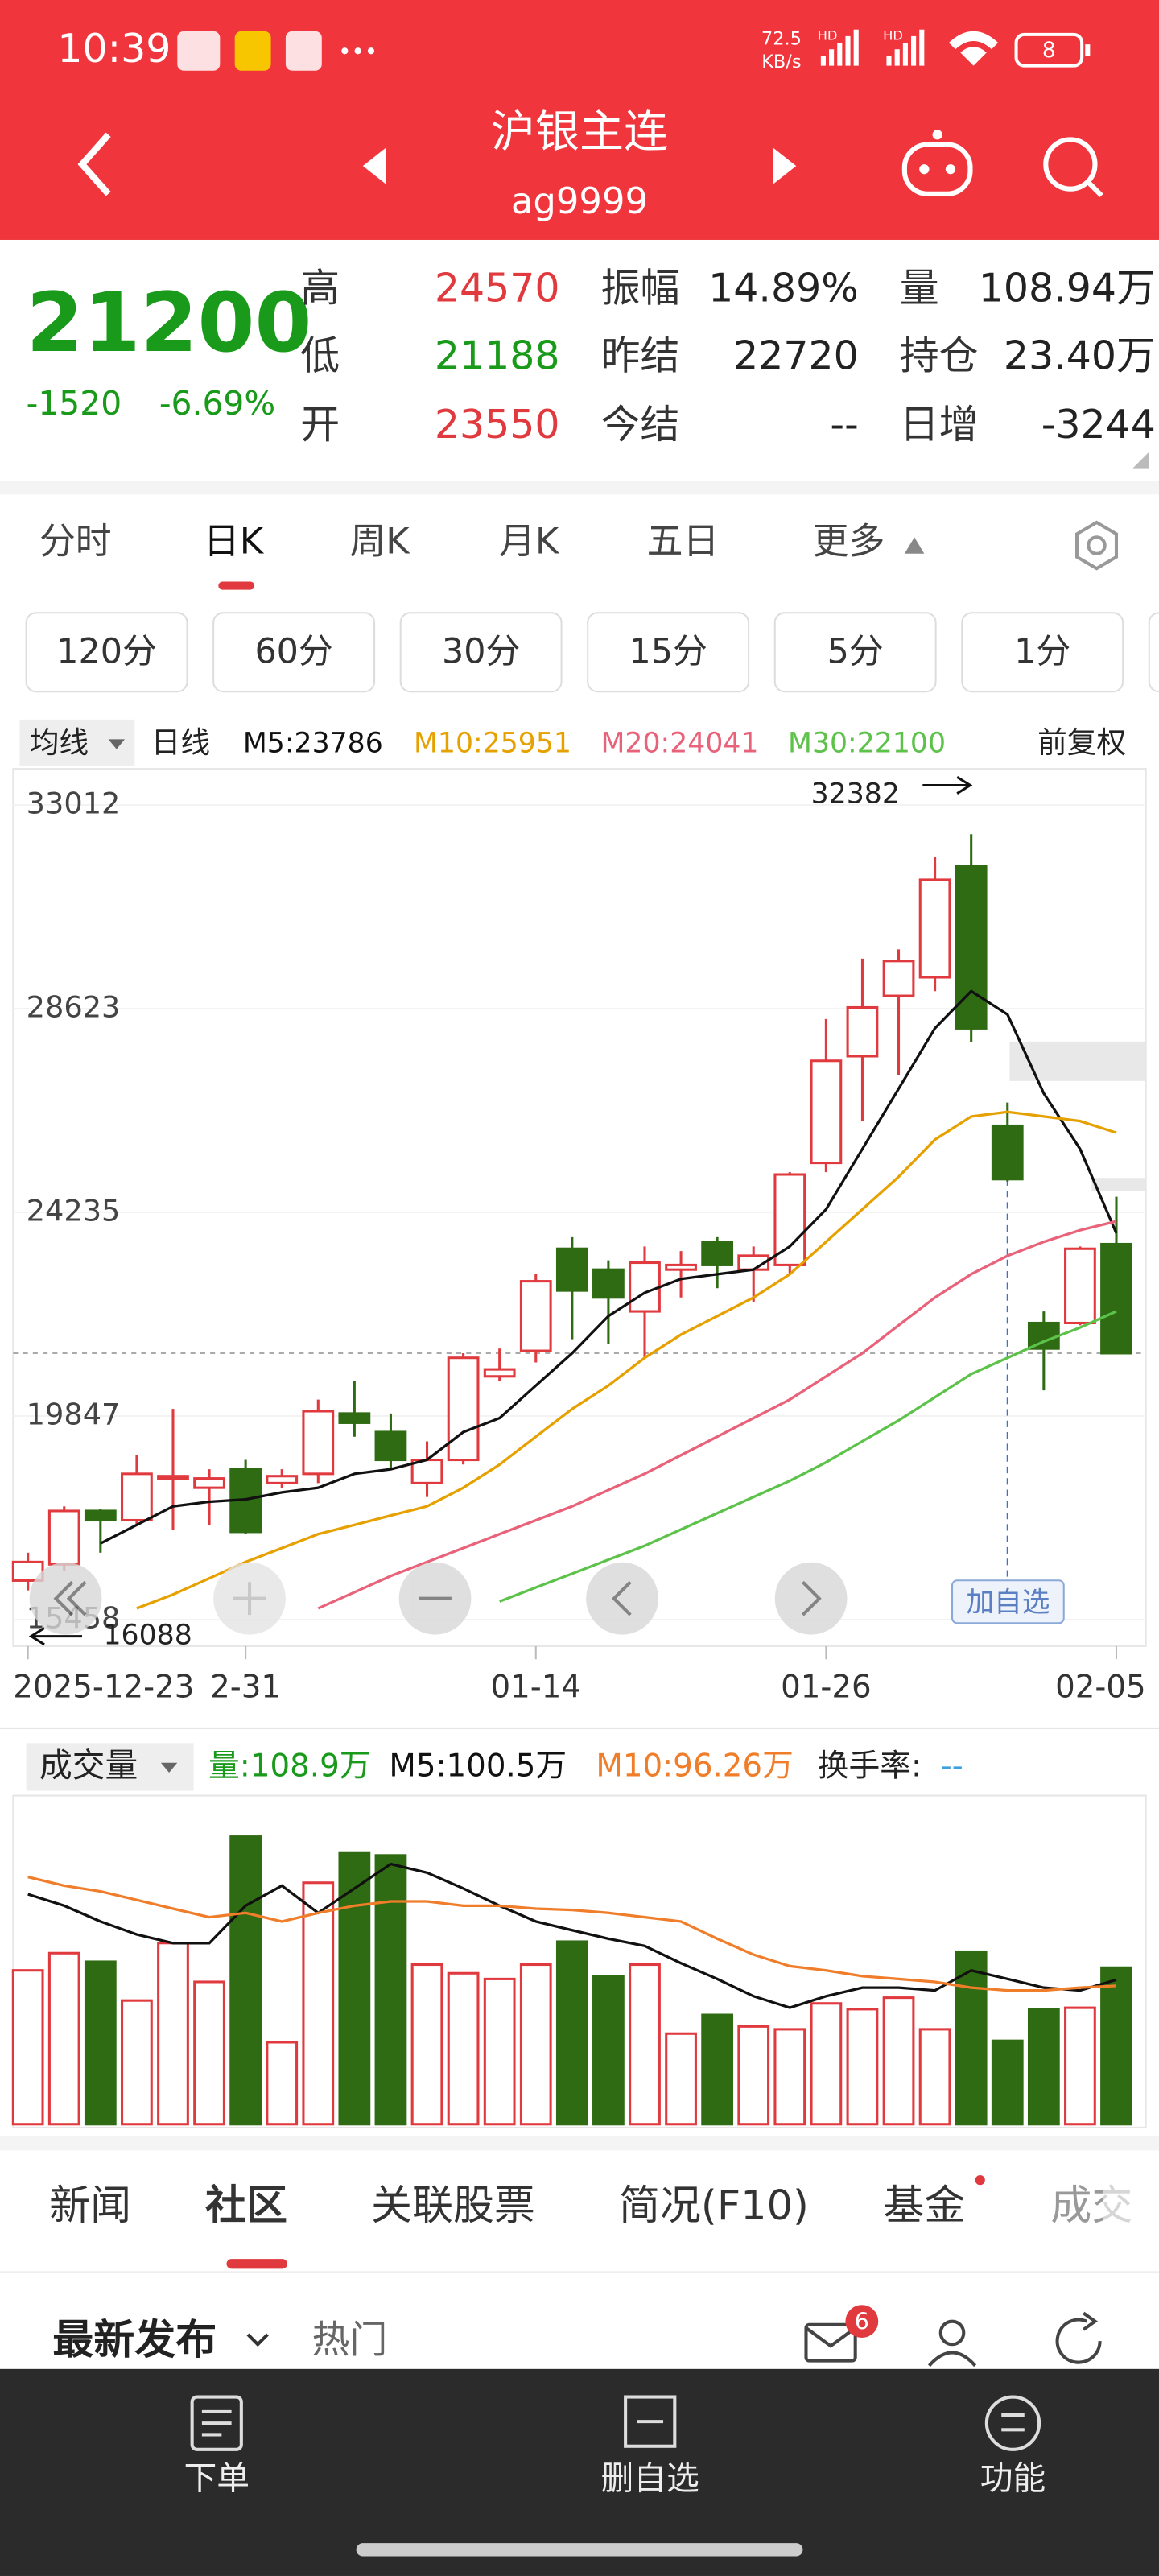 The height and width of the screenshot is (2576, 1159). Describe the element at coordinates (249, 1599) in the screenshot. I see `zoom-in-icon` at that location.